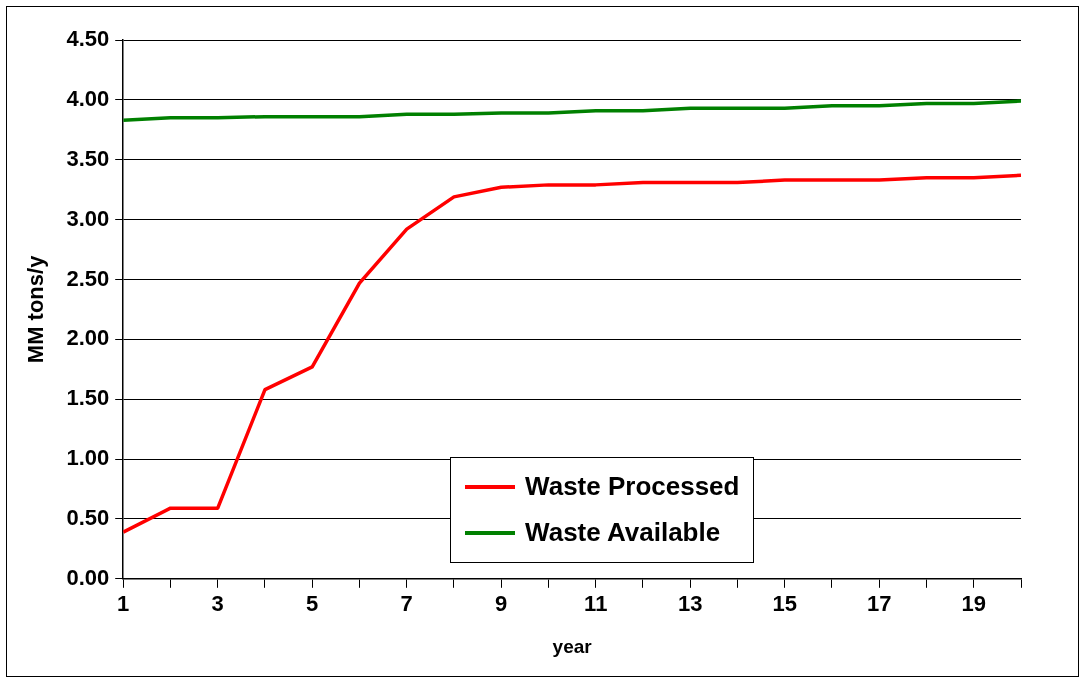 The image size is (1087, 683). I want to click on x-tick-label: 3, so click(217, 604).